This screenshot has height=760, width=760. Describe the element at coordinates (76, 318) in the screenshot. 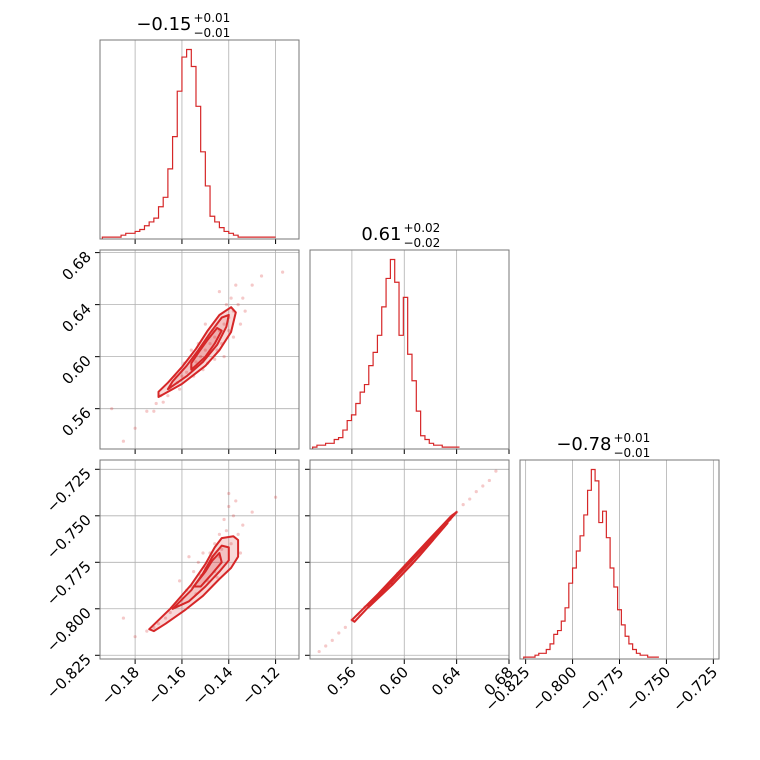

I see `y-tick-label: 0.64` at that location.